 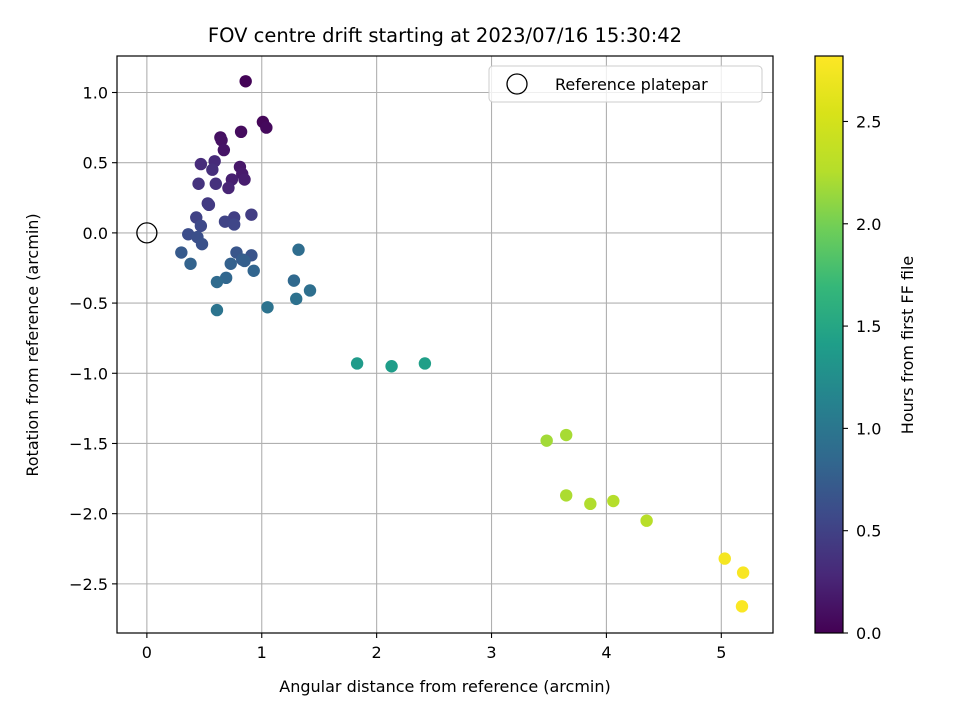 What do you see at coordinates (32, 344) in the screenshot?
I see `y-axis-label: Rotation from reference (arcmin)` at bounding box center [32, 344].